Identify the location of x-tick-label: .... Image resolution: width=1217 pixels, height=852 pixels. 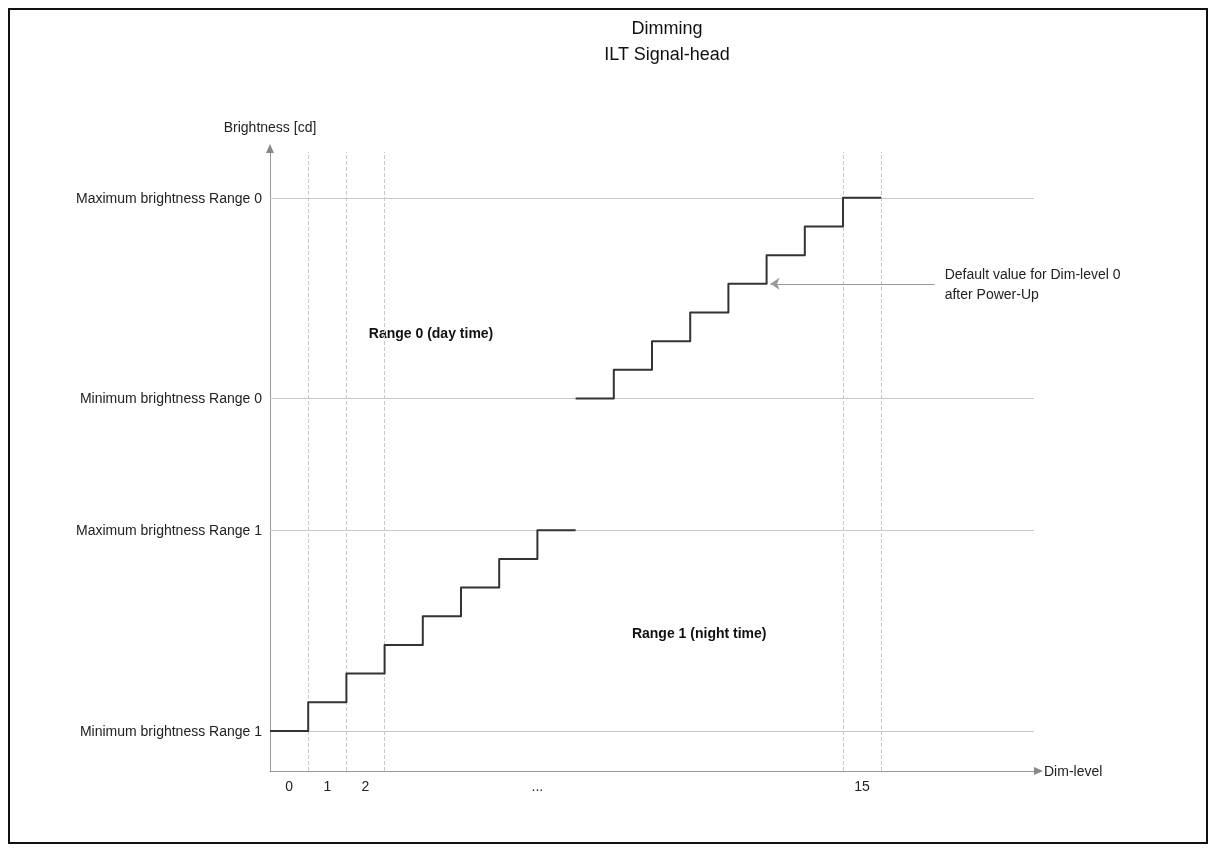
(537, 786).